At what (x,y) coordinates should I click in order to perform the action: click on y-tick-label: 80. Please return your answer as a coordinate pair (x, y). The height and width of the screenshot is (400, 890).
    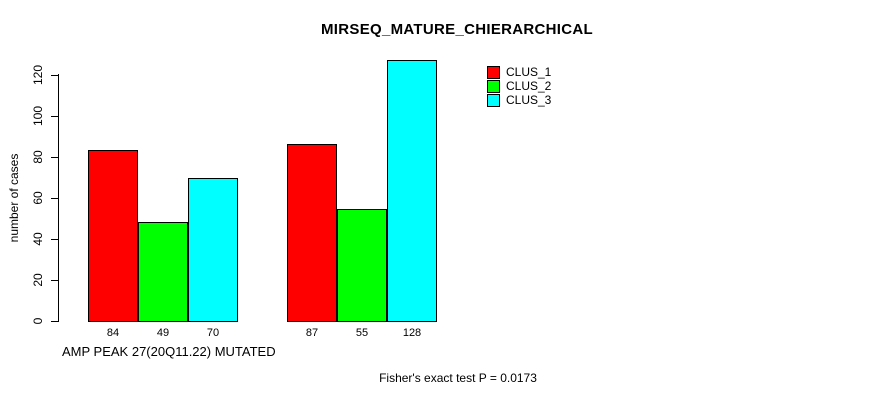
    Looking at the image, I should click on (38, 157).